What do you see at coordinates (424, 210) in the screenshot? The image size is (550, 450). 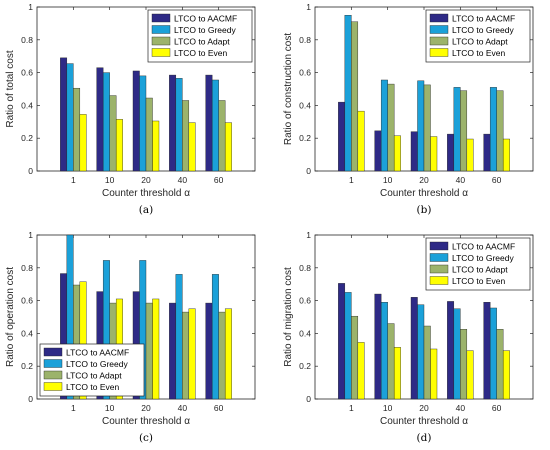 I see `panel-caption: (b)` at bounding box center [424, 210].